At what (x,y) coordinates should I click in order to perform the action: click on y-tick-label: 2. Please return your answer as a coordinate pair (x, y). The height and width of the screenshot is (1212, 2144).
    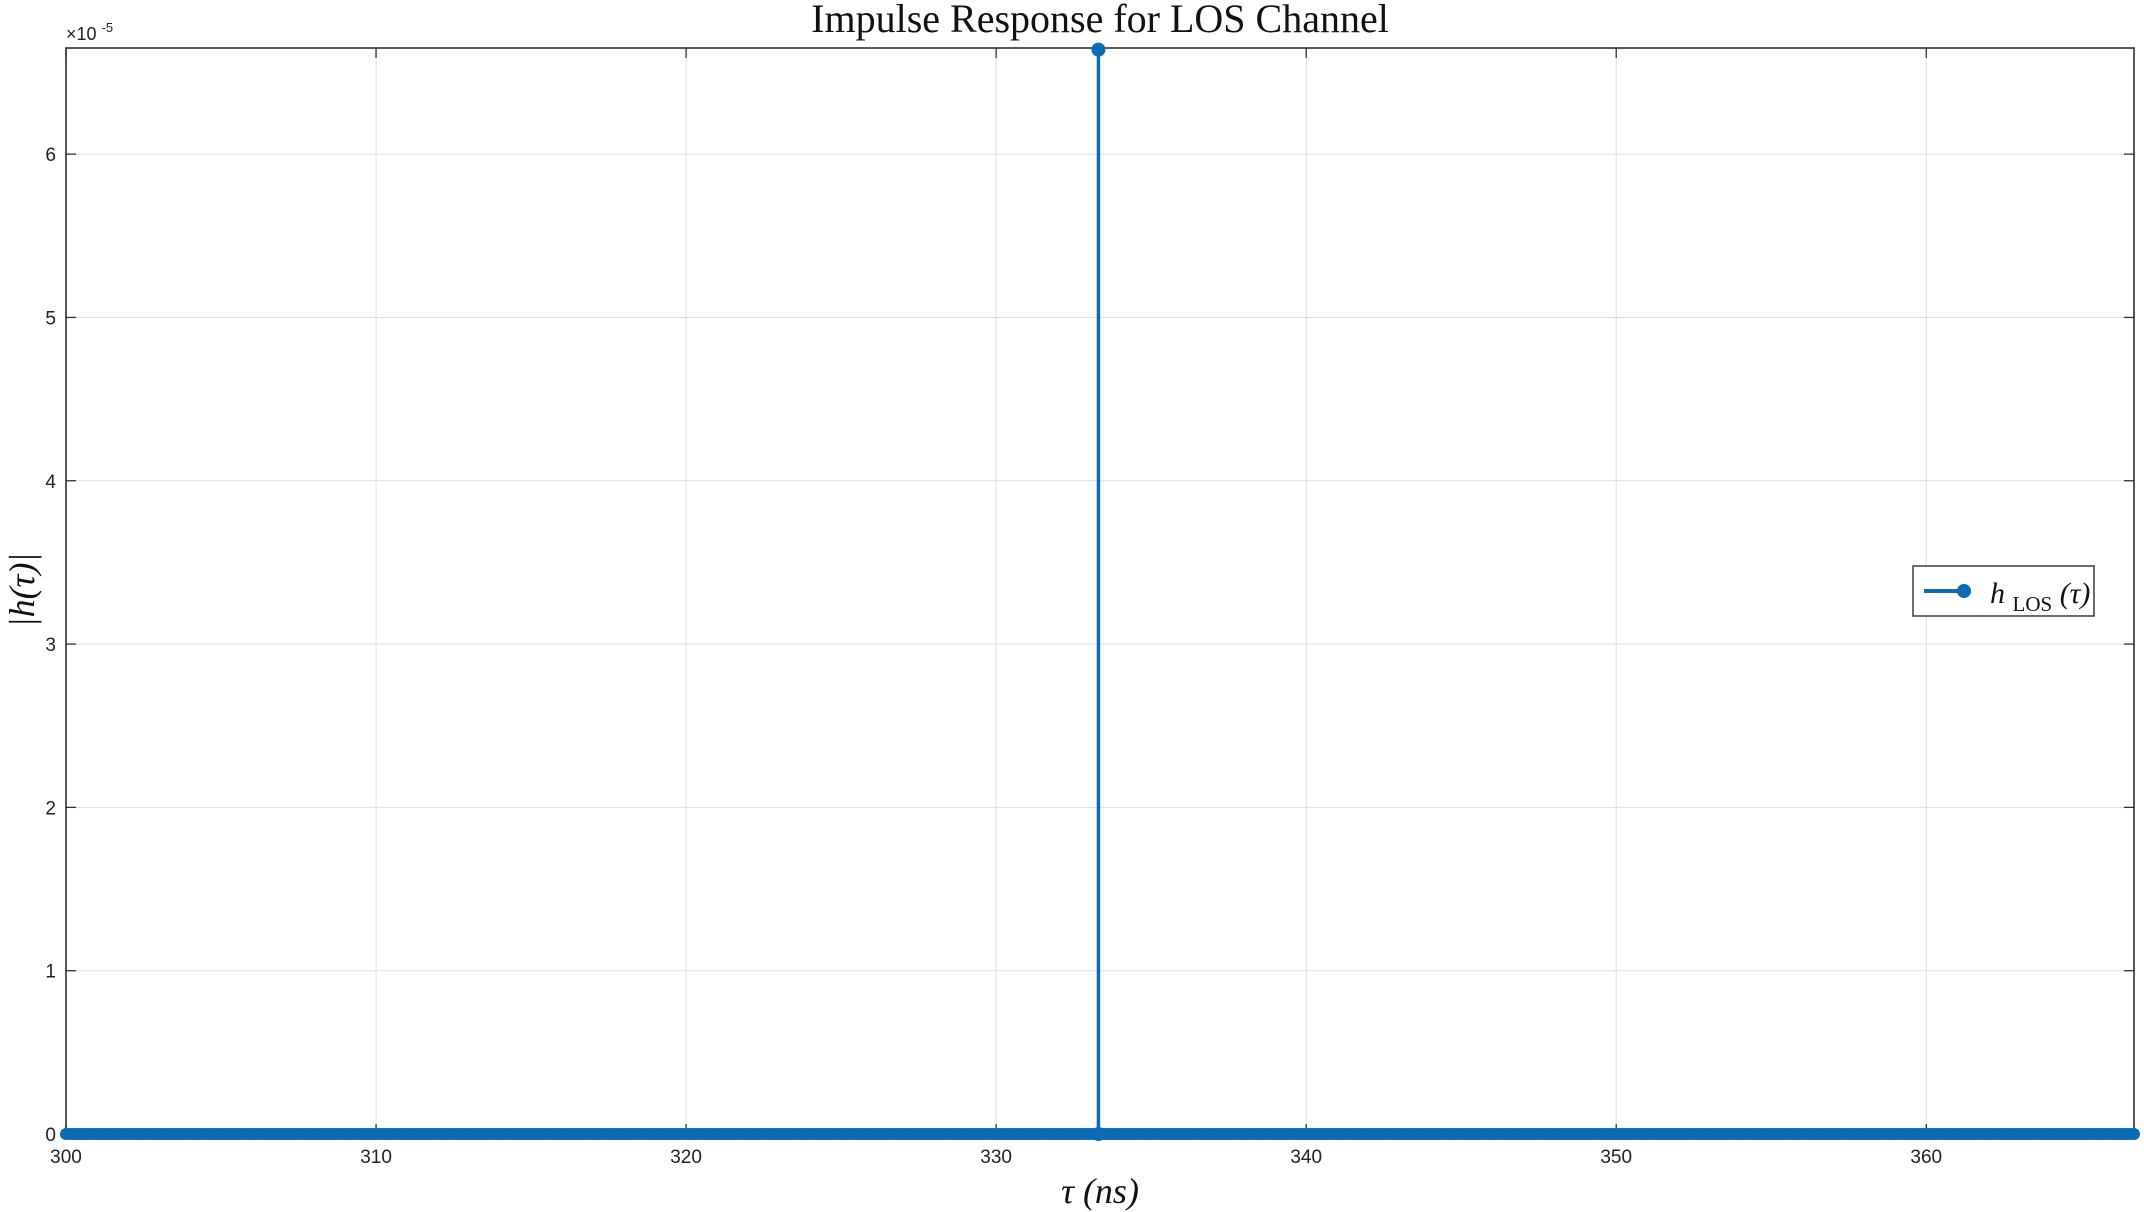
    Looking at the image, I should click on (50, 808).